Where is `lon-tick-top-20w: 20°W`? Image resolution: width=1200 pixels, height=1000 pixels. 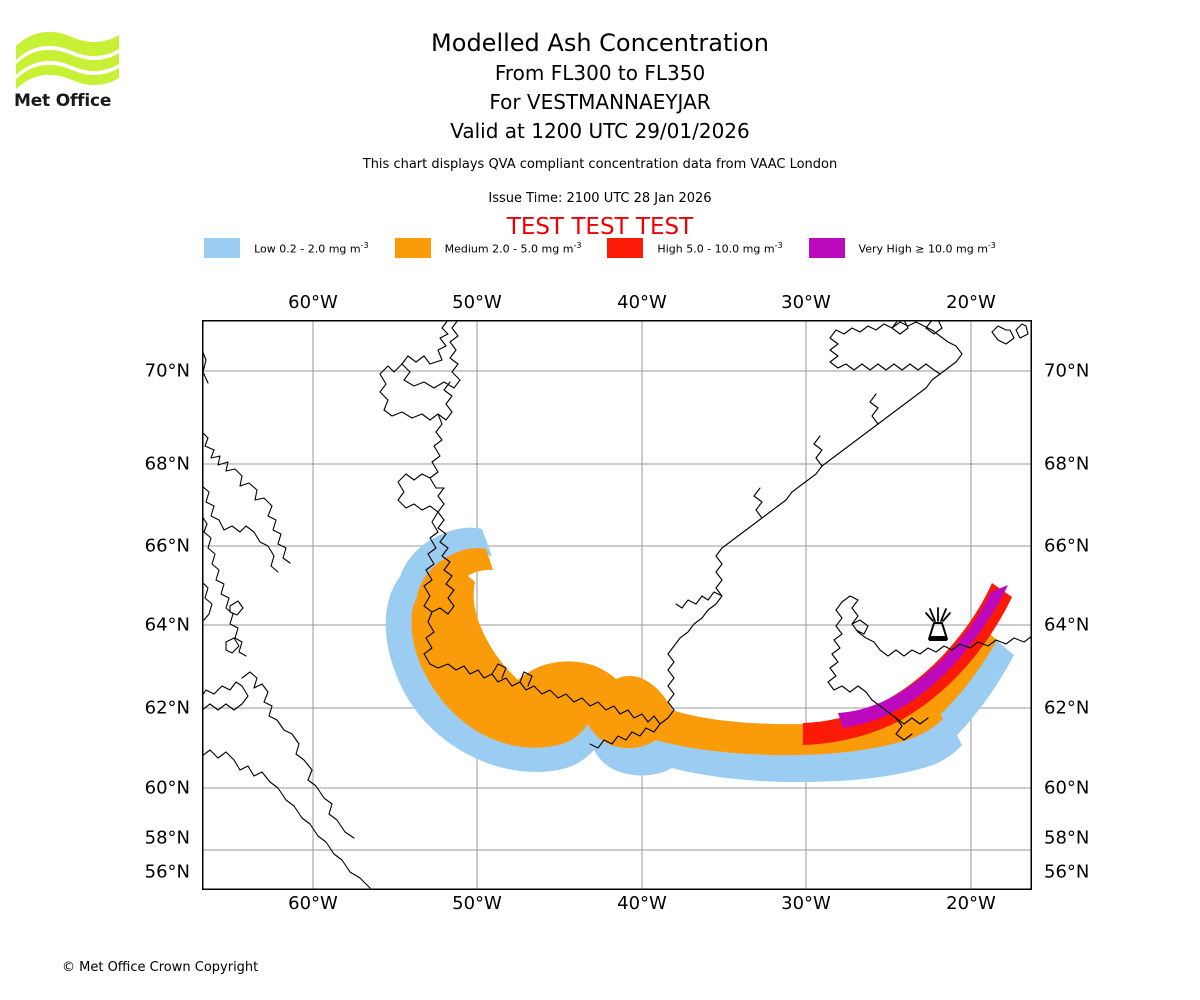
lon-tick-top-20w: 20°W is located at coordinates (971, 302).